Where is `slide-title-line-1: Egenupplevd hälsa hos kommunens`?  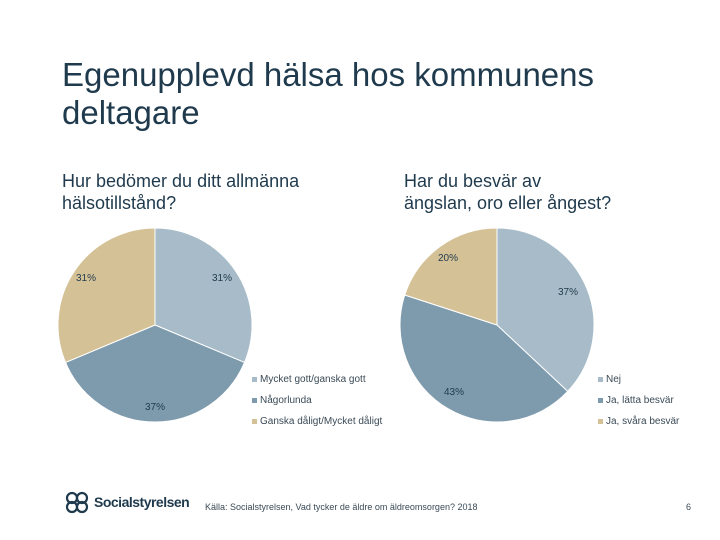
slide-title-line-1: Egenupplevd hälsa hos kommunens is located at coordinates (328, 74).